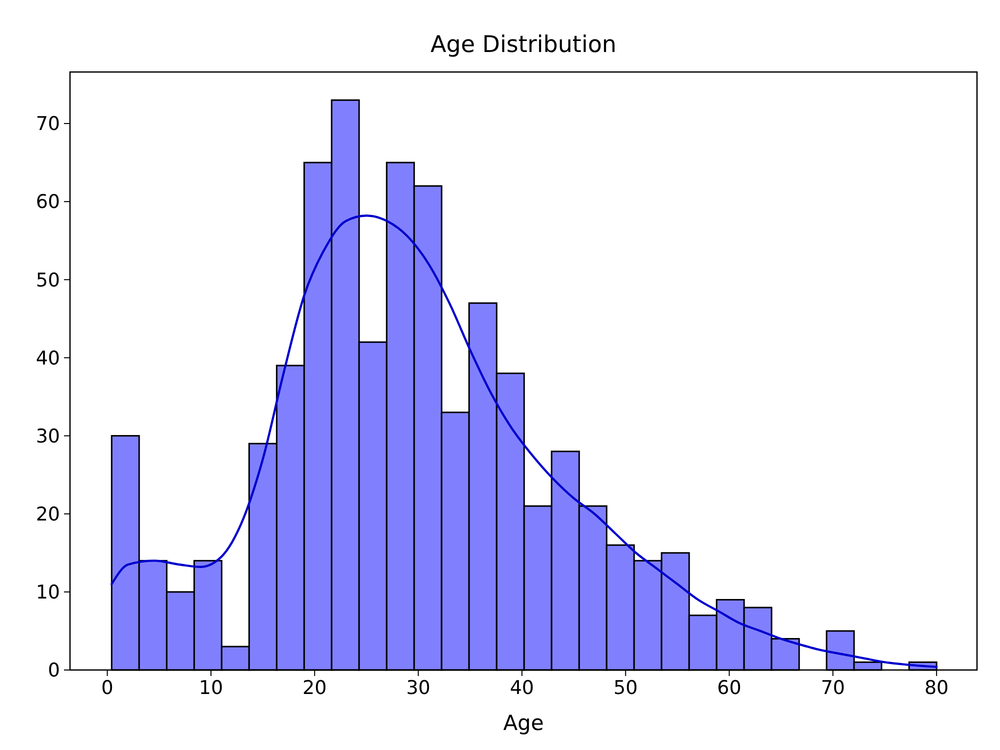 The width and height of the screenshot is (1000, 750). Describe the element at coordinates (523, 723) in the screenshot. I see `x-axis-title: Age` at that location.